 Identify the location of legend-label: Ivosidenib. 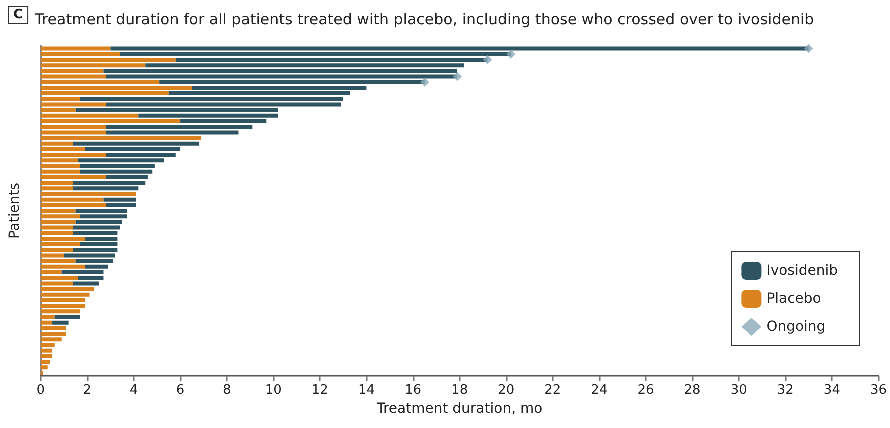
(802, 271).